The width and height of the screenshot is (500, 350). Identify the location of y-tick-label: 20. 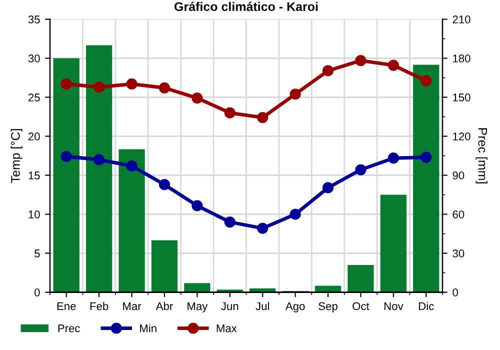
(34, 136).